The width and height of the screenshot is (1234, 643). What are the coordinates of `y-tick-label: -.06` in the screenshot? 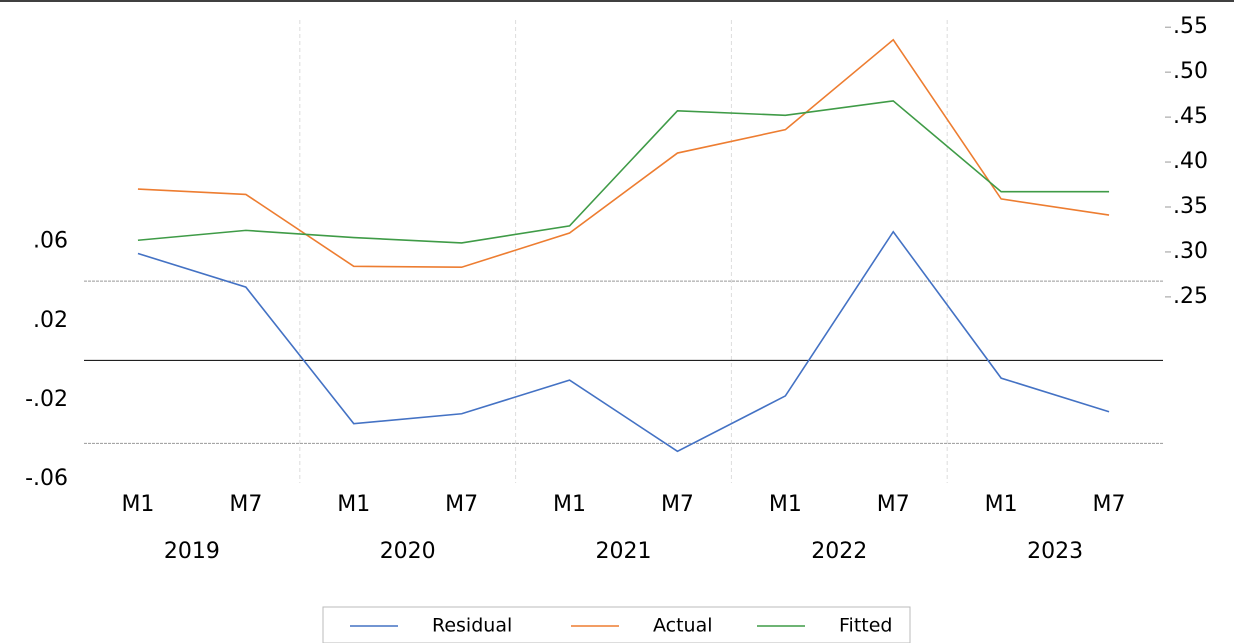 It's located at (46, 478).